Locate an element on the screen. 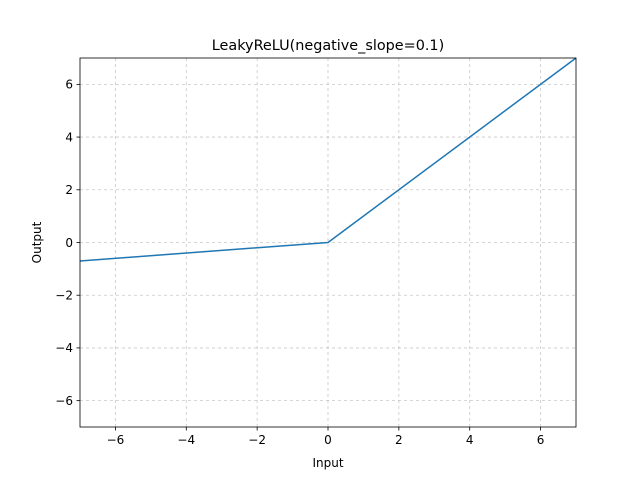 The height and width of the screenshot is (484, 640). y-tick-label: −4 is located at coordinates (64, 348).